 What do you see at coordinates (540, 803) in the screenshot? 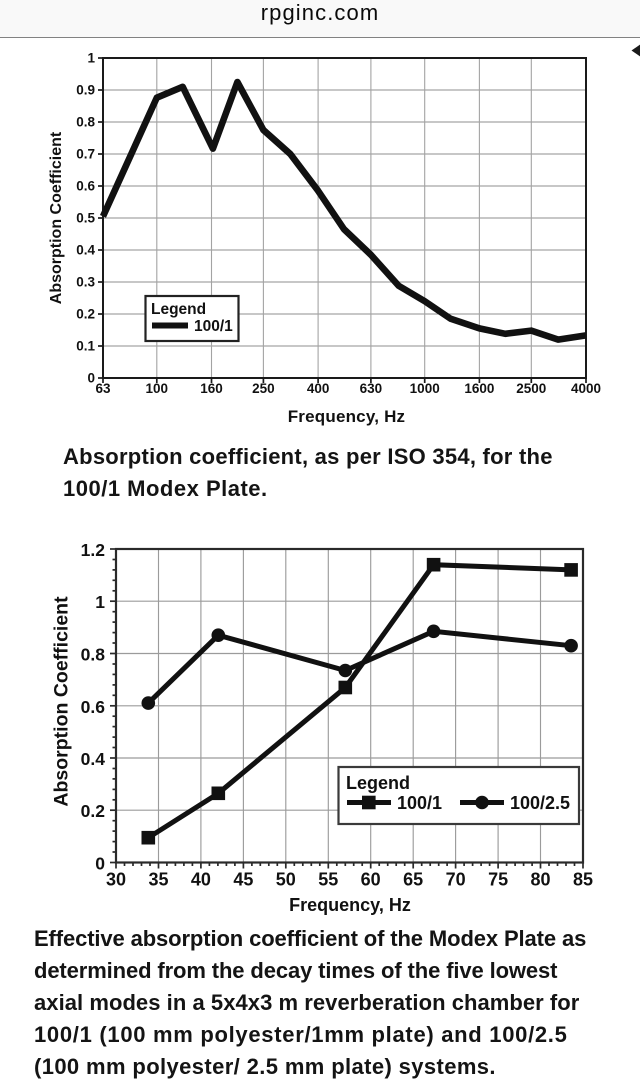
I see `svg-text: 100/2.5` at bounding box center [540, 803].